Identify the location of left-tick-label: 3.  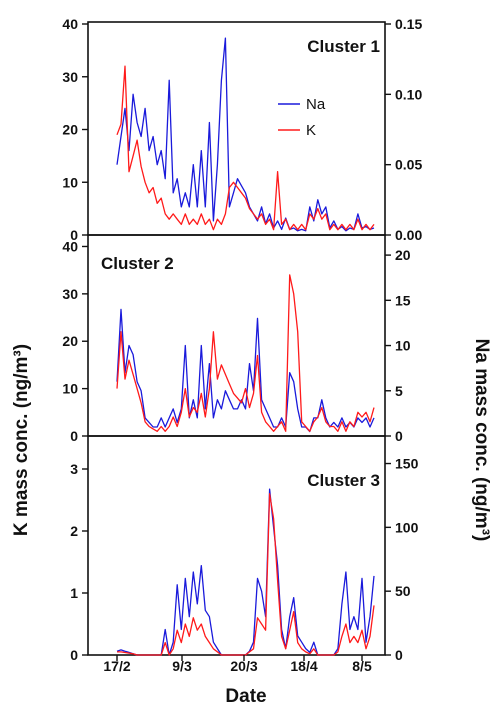
(74, 469).